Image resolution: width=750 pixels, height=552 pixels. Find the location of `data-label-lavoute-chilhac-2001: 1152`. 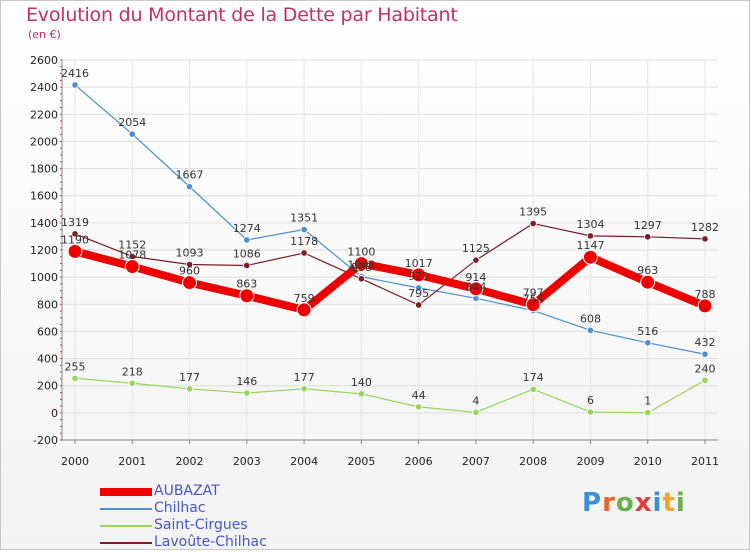

data-label-lavoute-chilhac-2001: 1152 is located at coordinates (132, 245).